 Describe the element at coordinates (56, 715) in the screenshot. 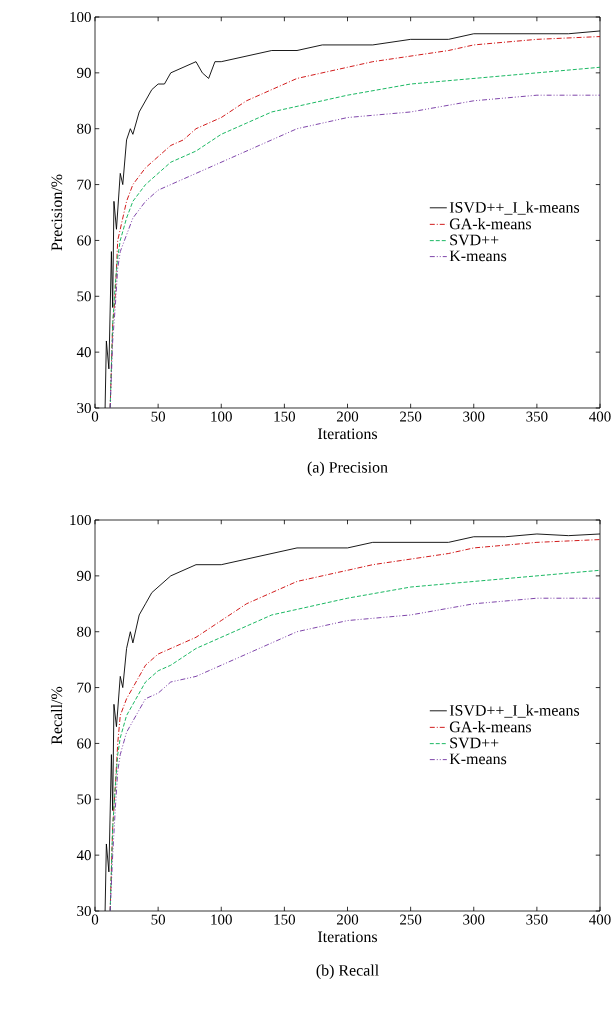

I see `y-axis-title: Recall/%` at that location.